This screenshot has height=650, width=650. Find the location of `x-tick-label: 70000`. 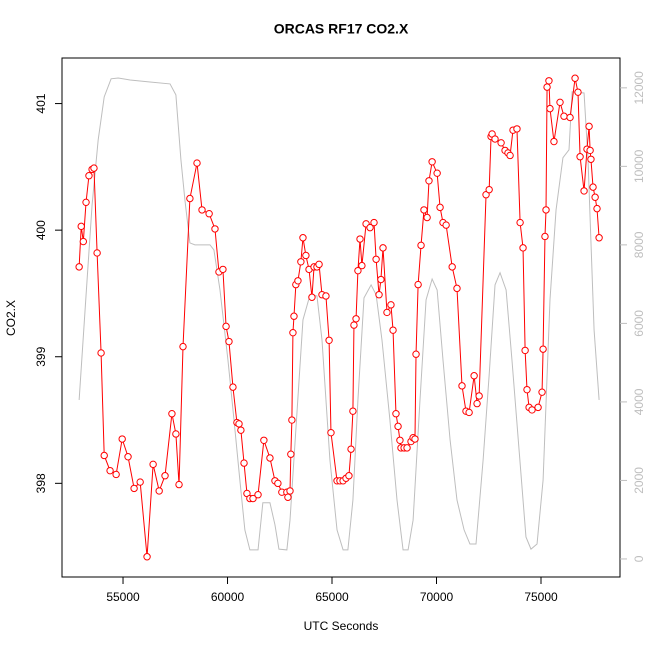

x-tick-label: 70000 is located at coordinates (437, 597).